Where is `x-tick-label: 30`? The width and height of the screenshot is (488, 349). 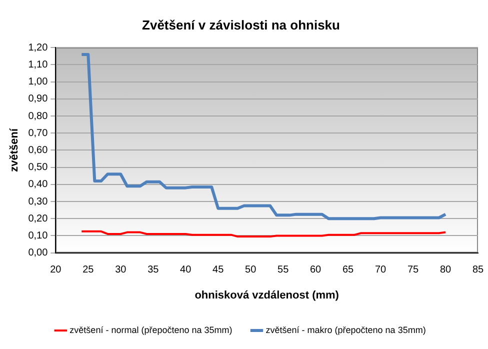
x-tick-label: 30 is located at coordinates (121, 270).